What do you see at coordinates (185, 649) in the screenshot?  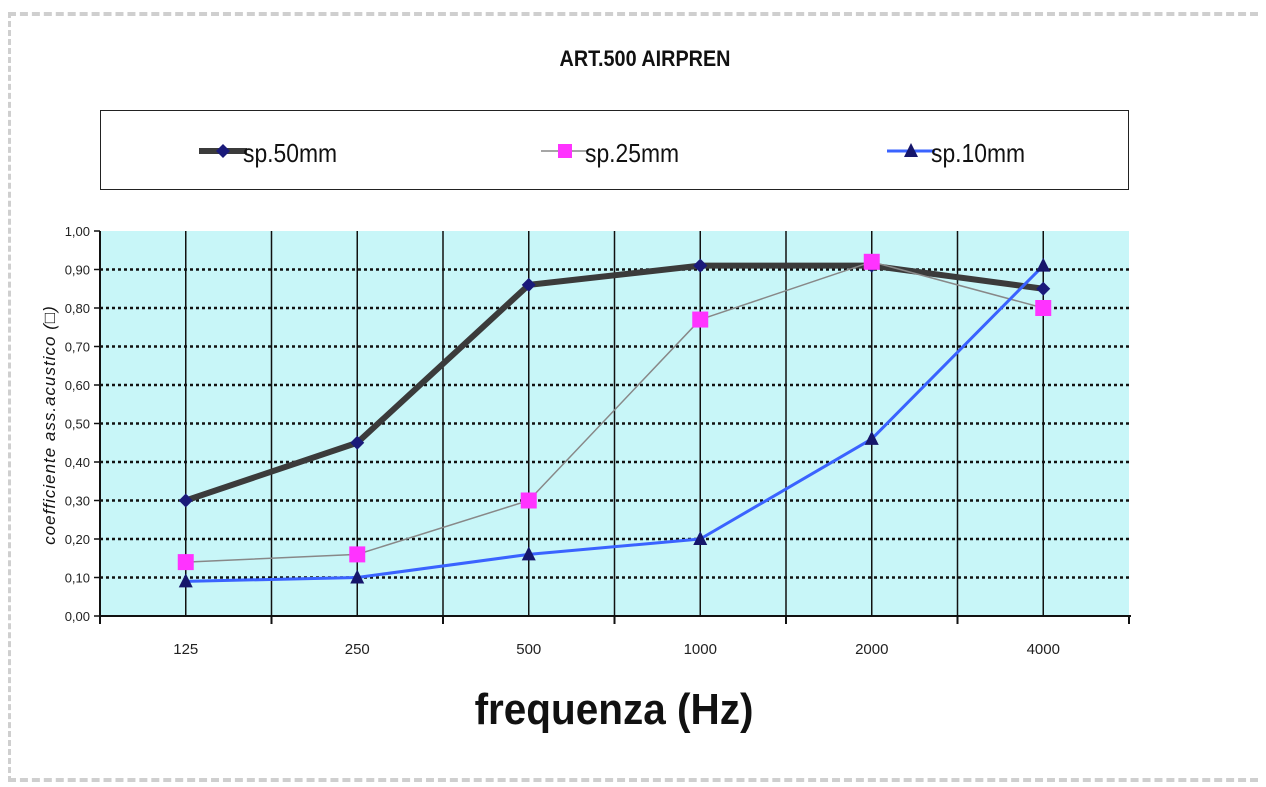 I see `x-tick-label: 125` at bounding box center [185, 649].